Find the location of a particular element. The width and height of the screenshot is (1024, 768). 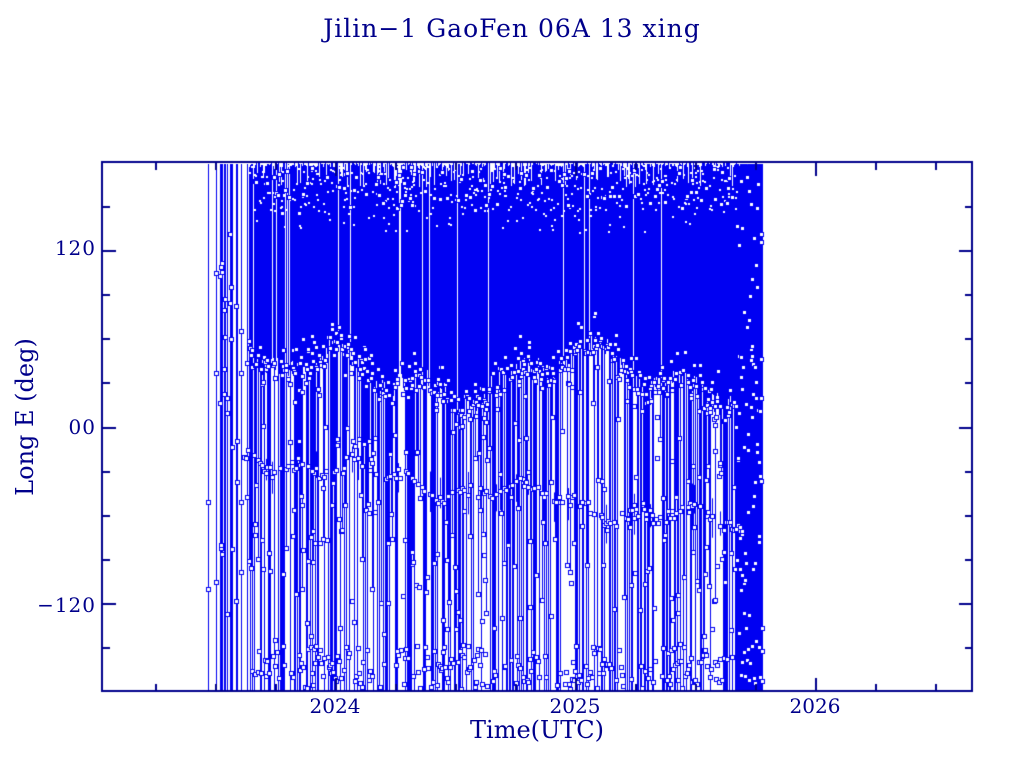

y-tick-label-neg-120: −120 is located at coordinates (66, 605).